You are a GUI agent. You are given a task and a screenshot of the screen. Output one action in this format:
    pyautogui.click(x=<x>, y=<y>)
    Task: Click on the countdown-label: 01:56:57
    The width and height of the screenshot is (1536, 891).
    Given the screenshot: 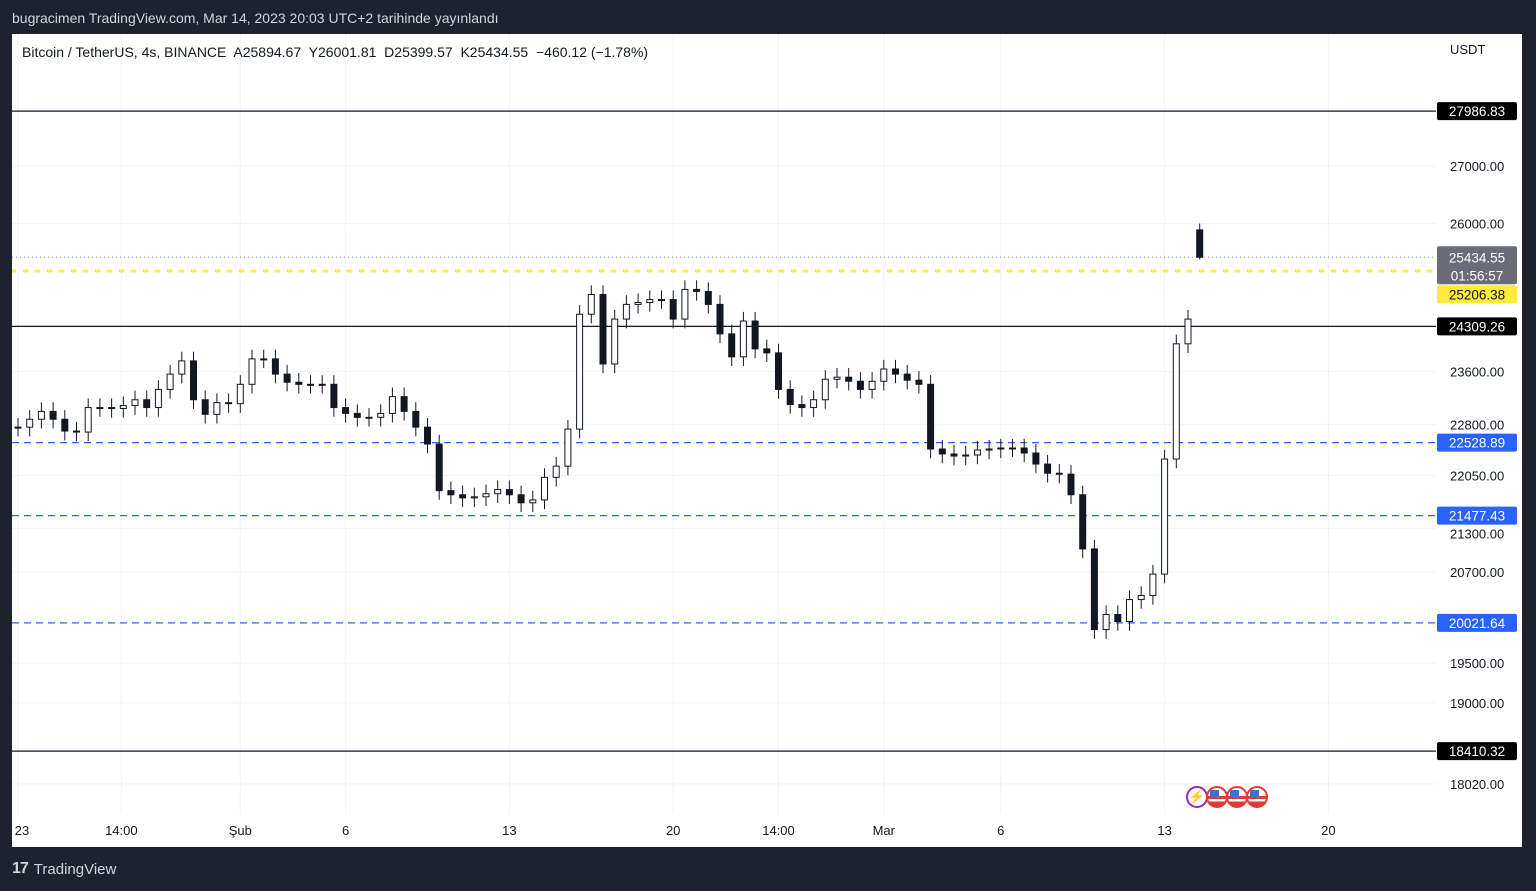 What is the action you would take?
    pyautogui.click(x=1477, y=275)
    